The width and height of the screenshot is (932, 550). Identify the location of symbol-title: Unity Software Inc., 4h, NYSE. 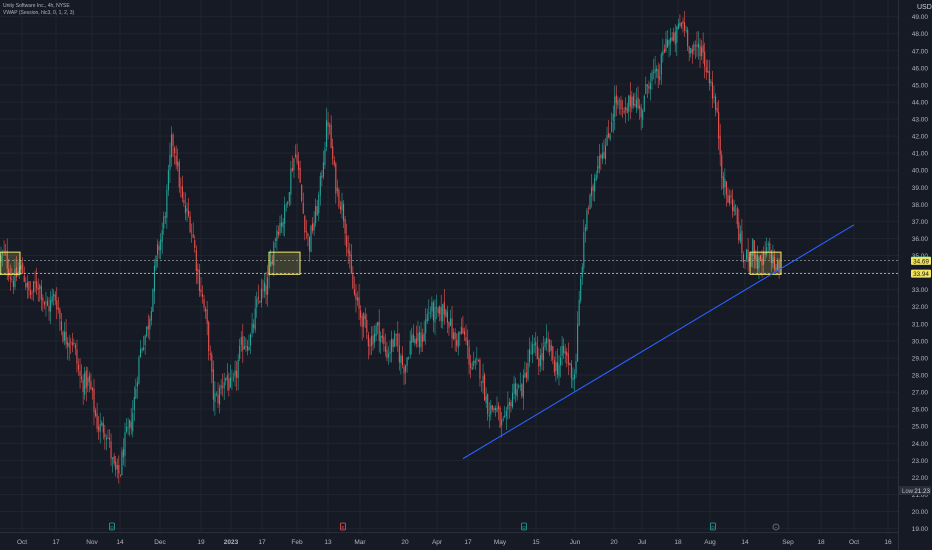
(36, 6).